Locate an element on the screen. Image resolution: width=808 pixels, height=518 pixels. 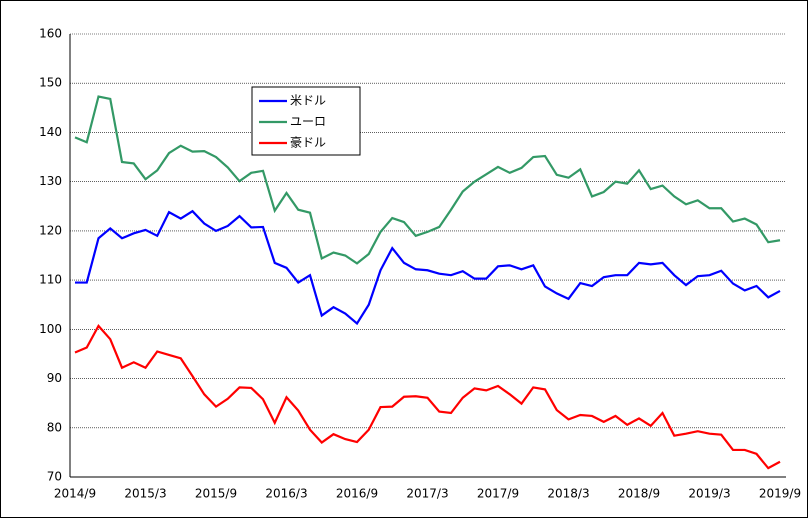
x-tick-label: 2019/9 is located at coordinates (780, 494).